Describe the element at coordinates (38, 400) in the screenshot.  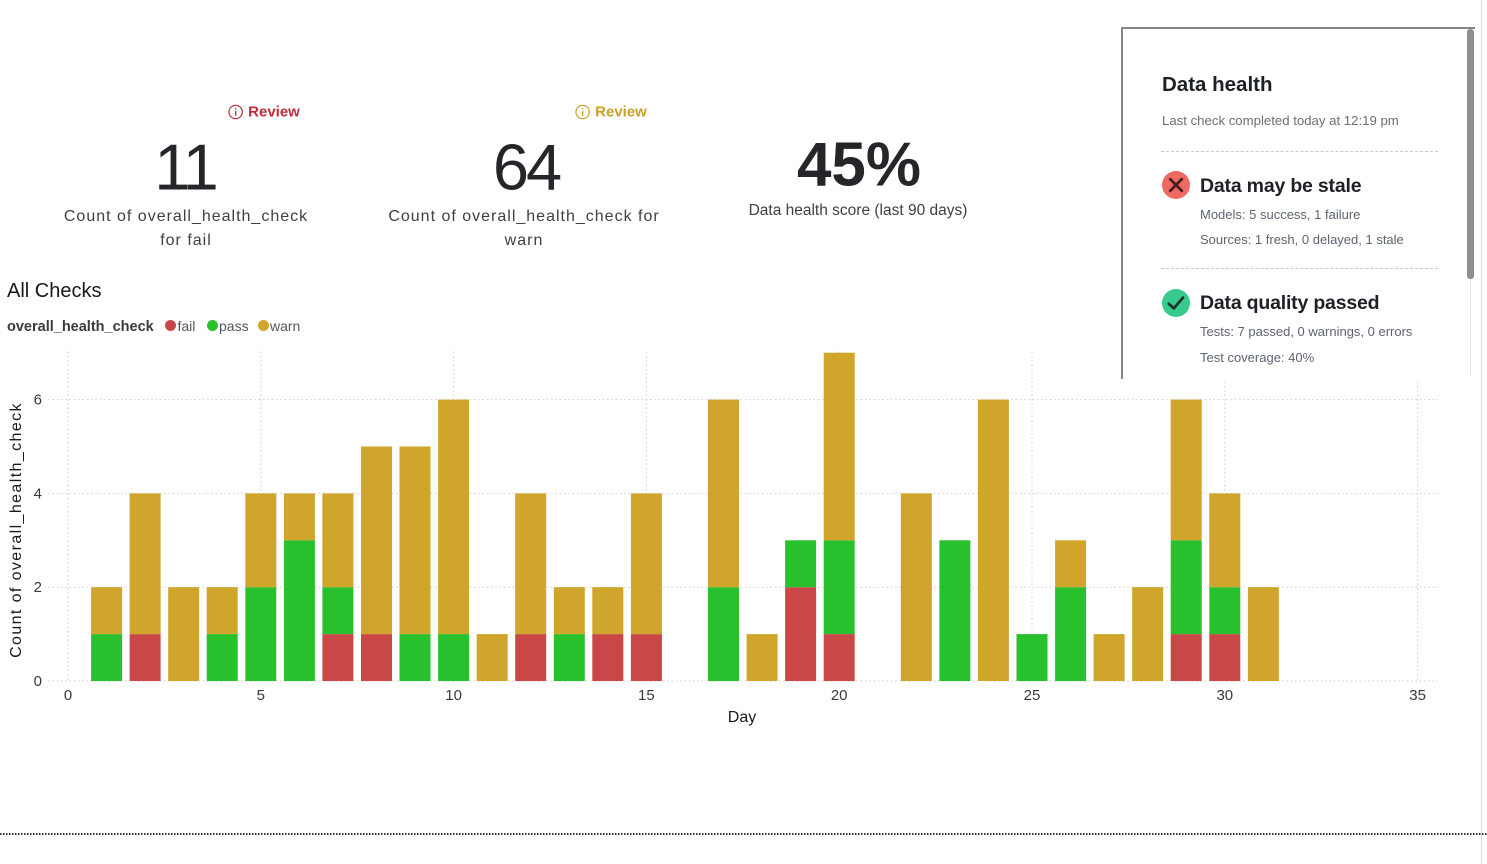
I see `svg-text: 6` at that location.